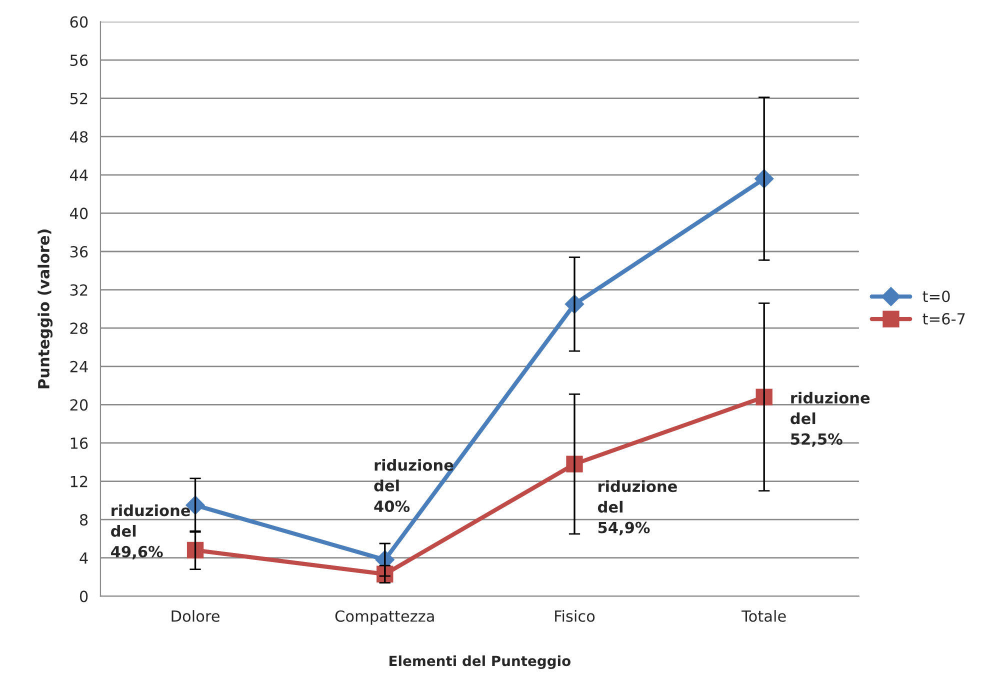 This screenshot has width=985, height=679. I want to click on legend-label: t=6-7, so click(943, 319).